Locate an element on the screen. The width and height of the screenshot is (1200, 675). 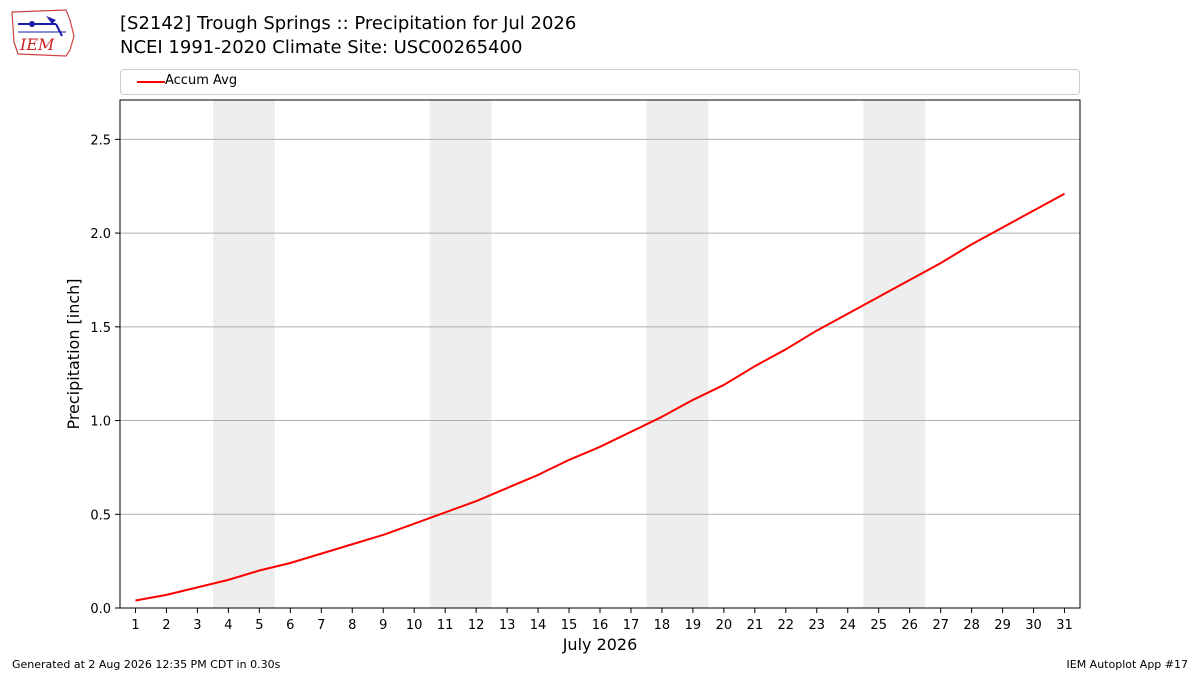
iem-logo: IEM is located at coordinates (43, 33).